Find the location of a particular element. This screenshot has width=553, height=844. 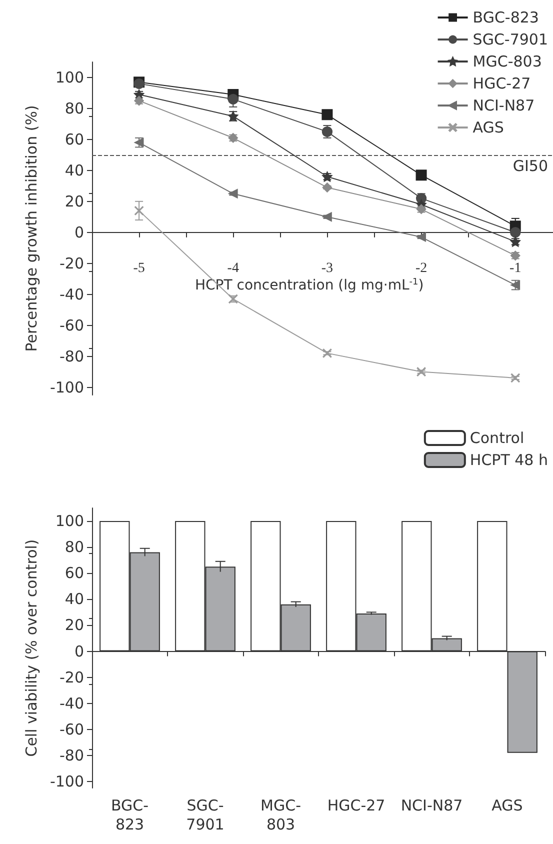

legend-label: NCI-N87 is located at coordinates (503, 105).